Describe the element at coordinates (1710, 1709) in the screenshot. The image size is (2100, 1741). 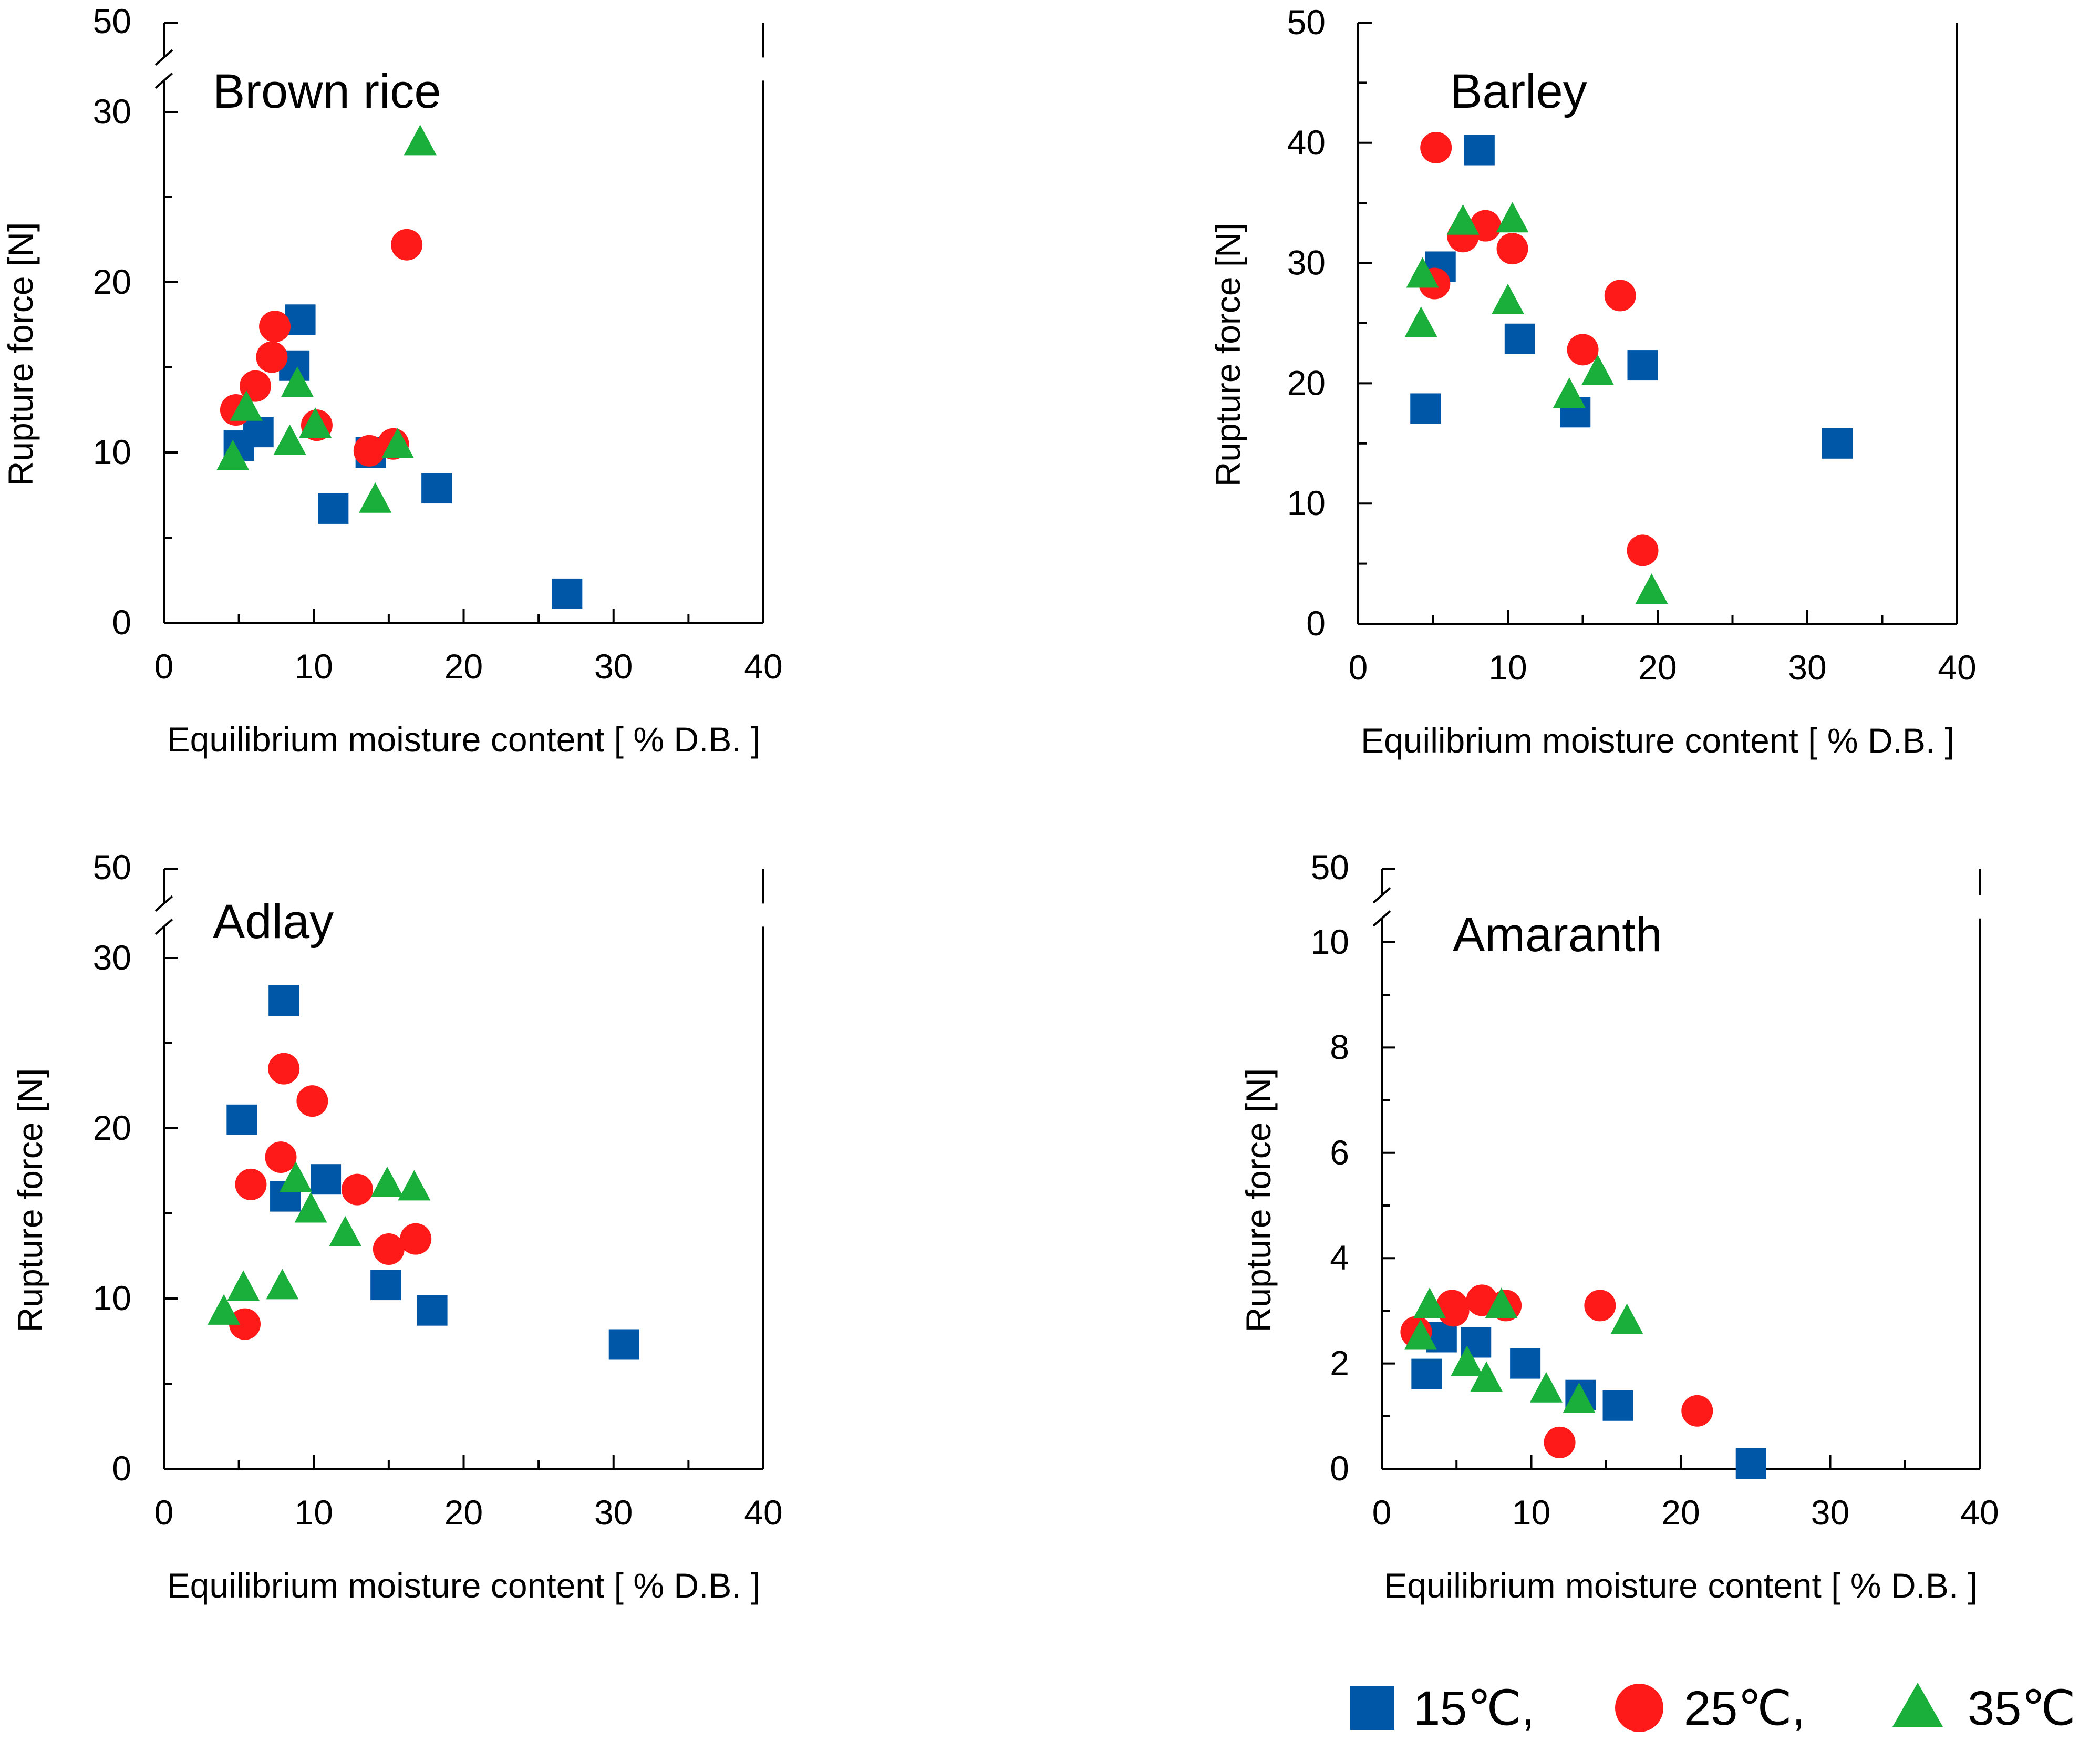
I see `legend-item: 25℃,` at that location.